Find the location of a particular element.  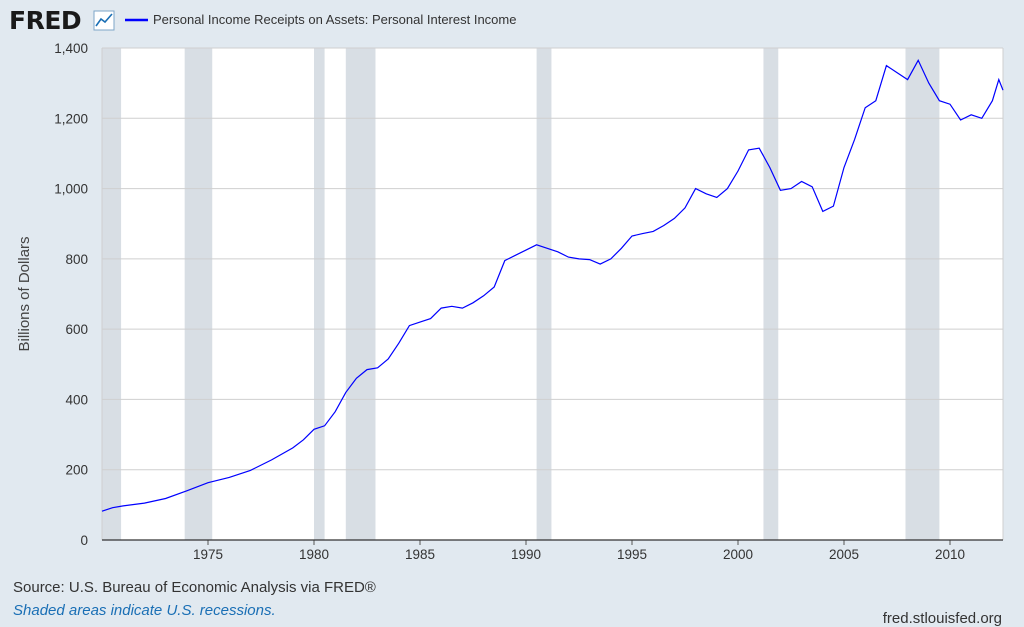

trend-line-icon is located at coordinates (104, 20).